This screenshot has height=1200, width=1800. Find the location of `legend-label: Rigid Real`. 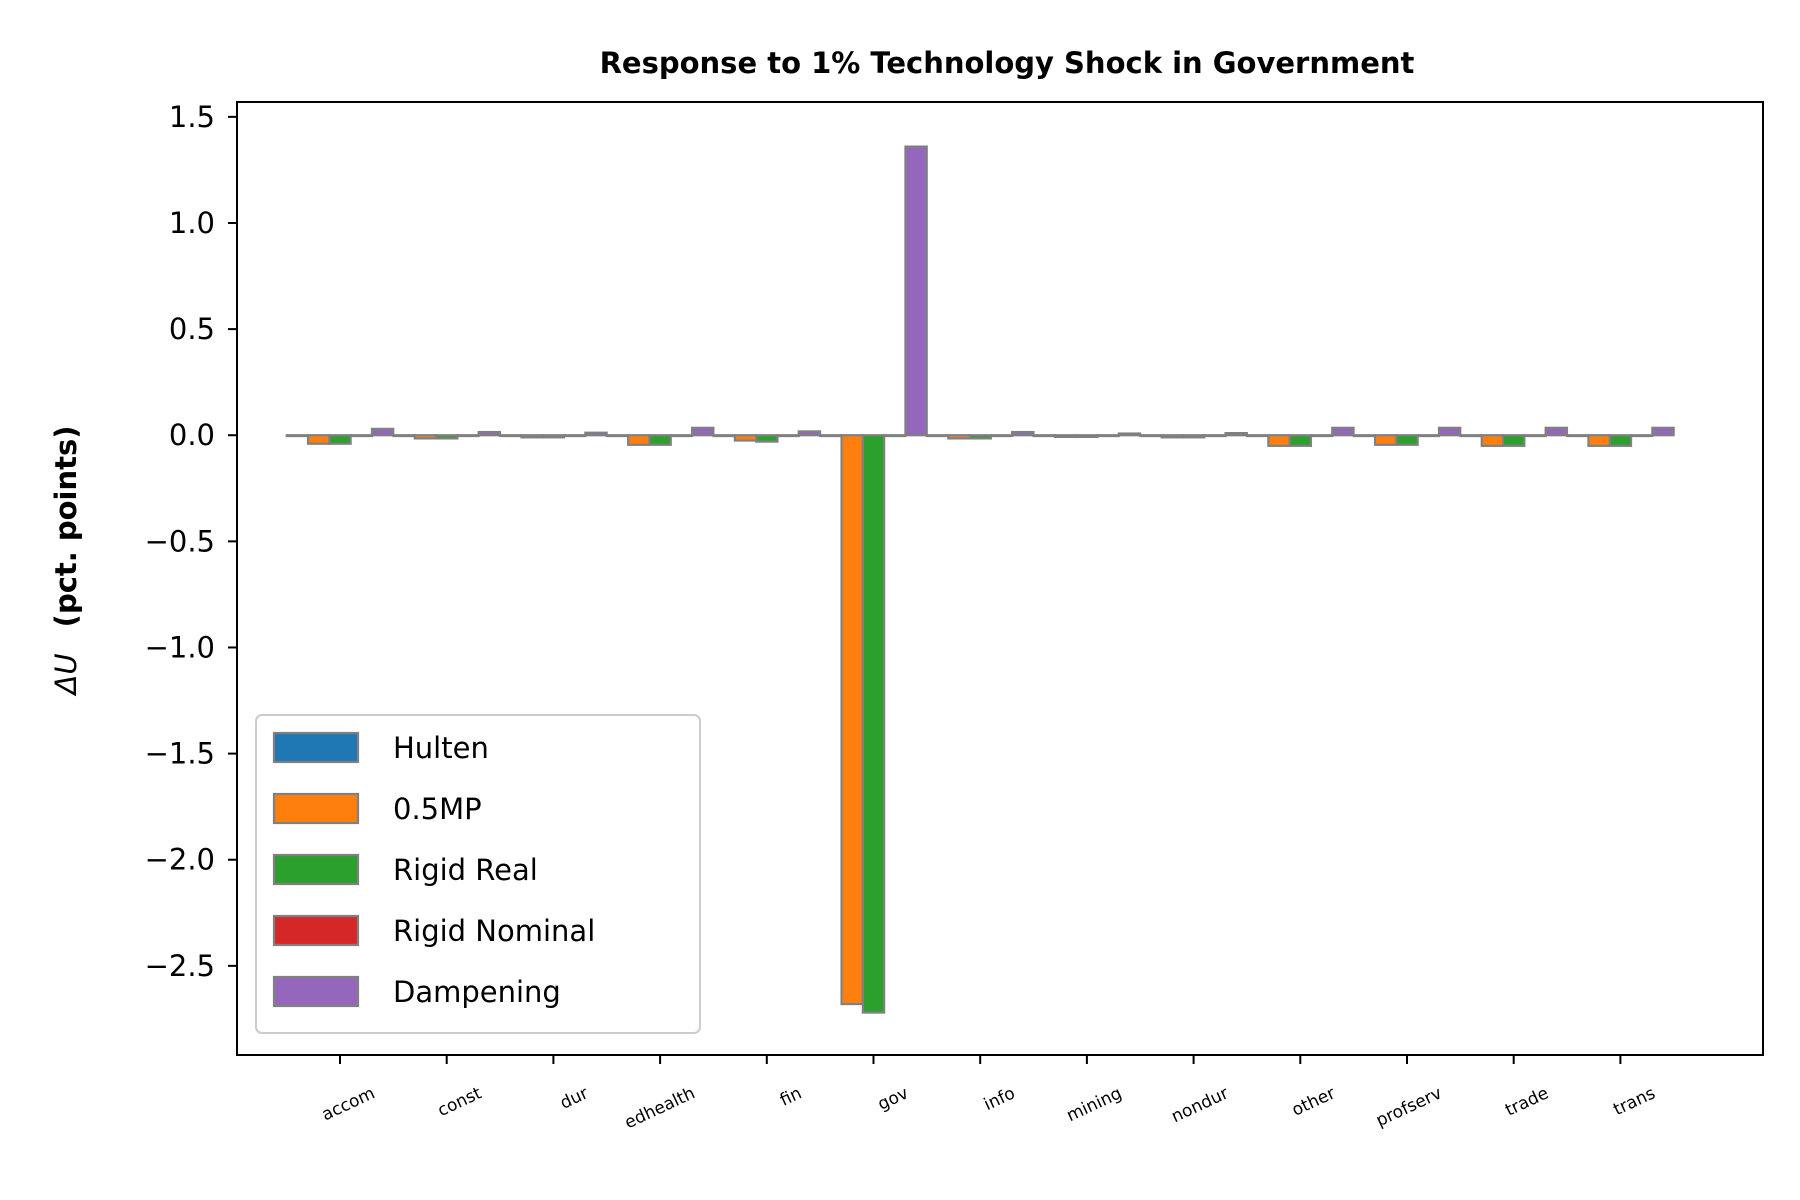

legend-label: Rigid Real is located at coordinates (465, 870).